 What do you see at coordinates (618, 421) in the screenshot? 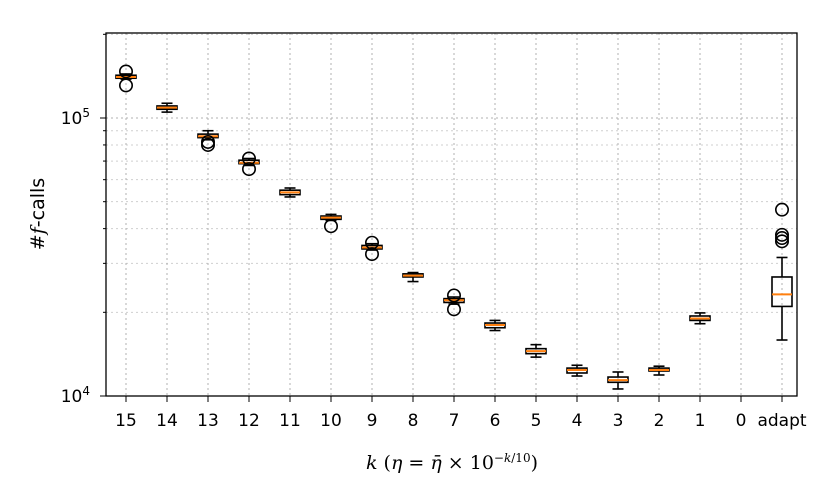
I see `x-tick-label-3: 3` at bounding box center [618, 421].